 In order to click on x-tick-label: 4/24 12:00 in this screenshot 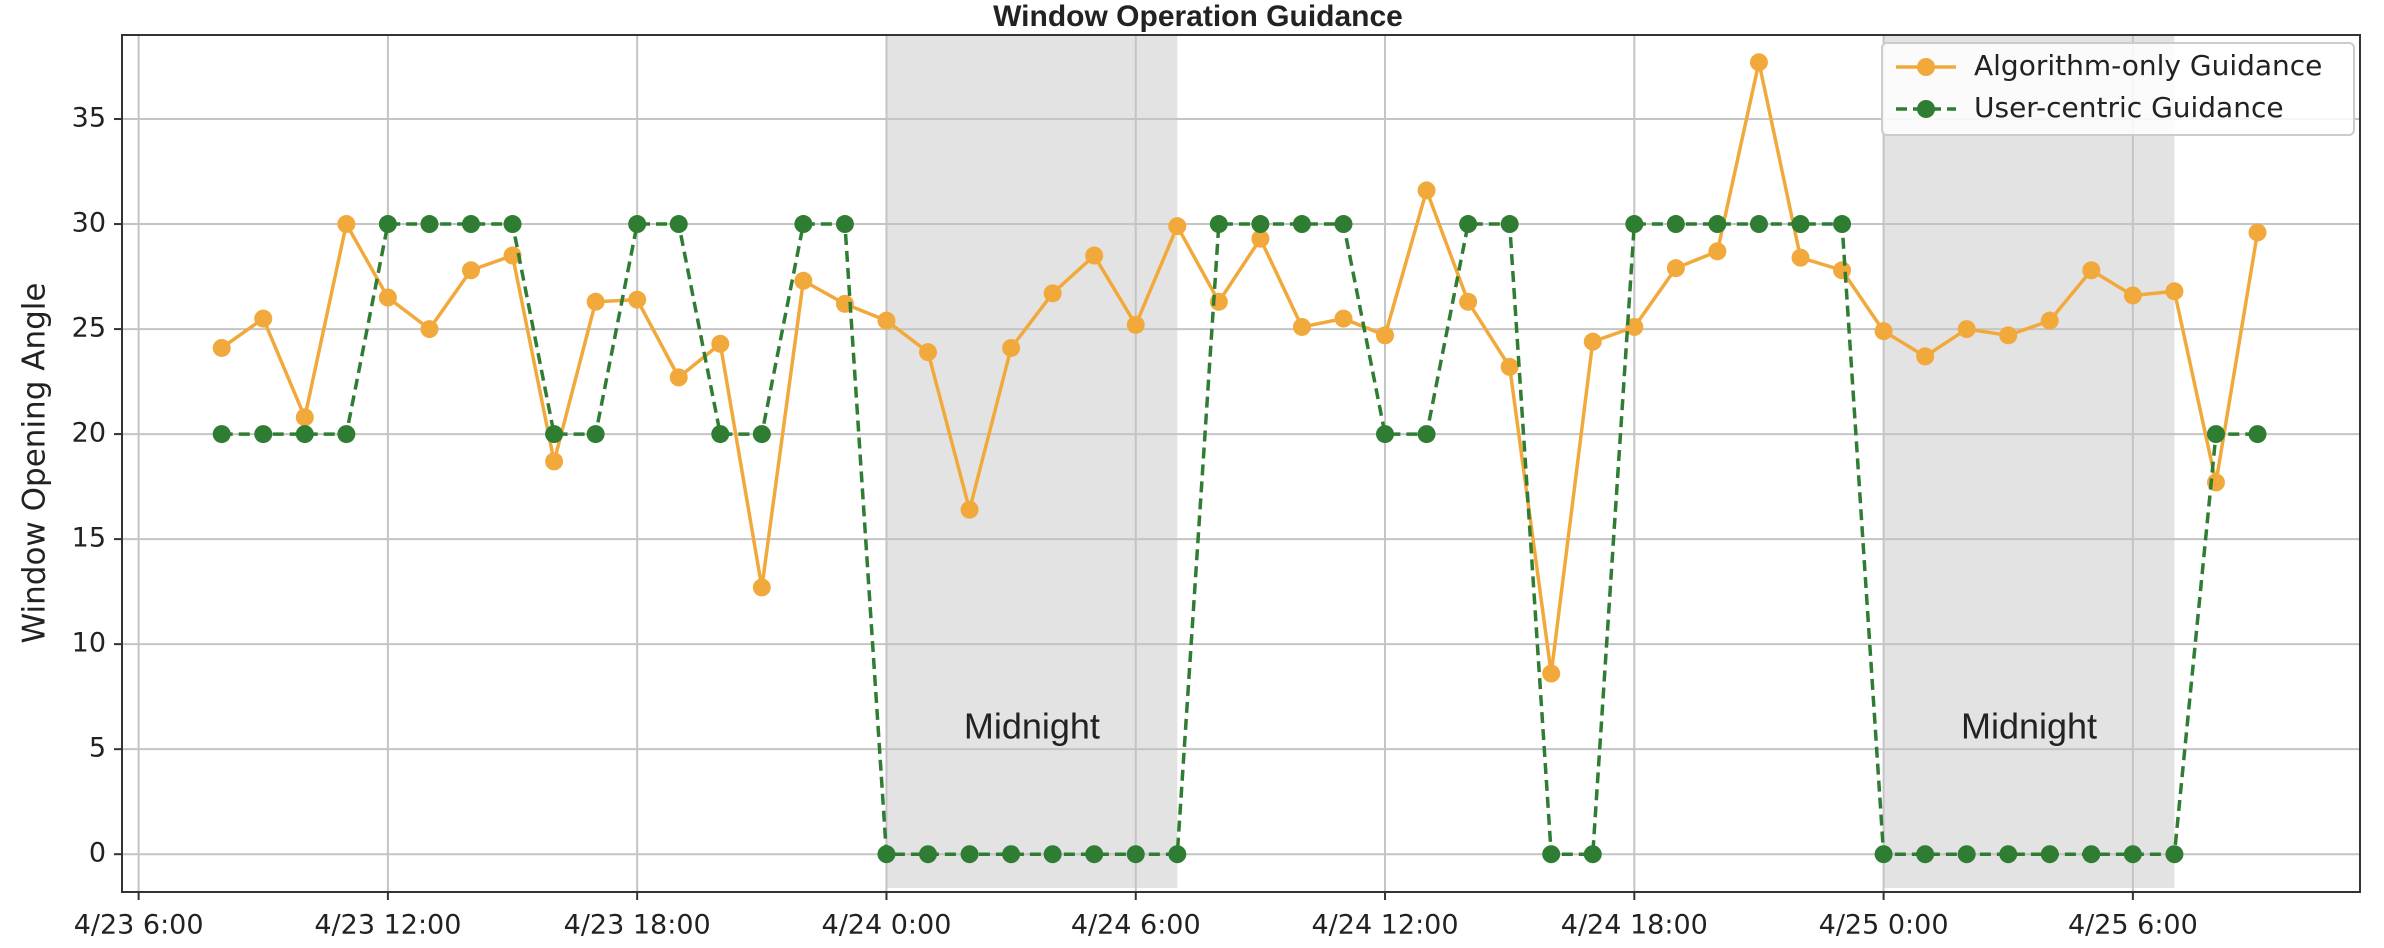, I will do `click(1385, 925)`.